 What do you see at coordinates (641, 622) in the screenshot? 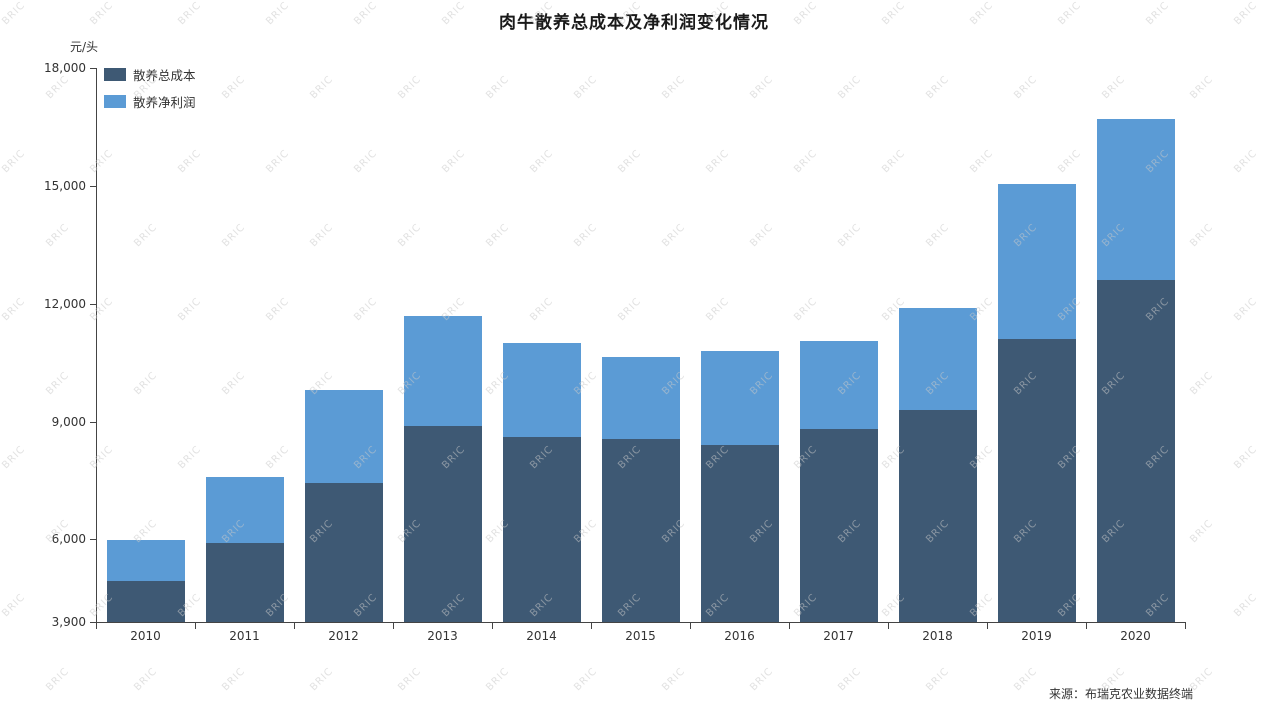
I see `x-axis-line` at bounding box center [641, 622].